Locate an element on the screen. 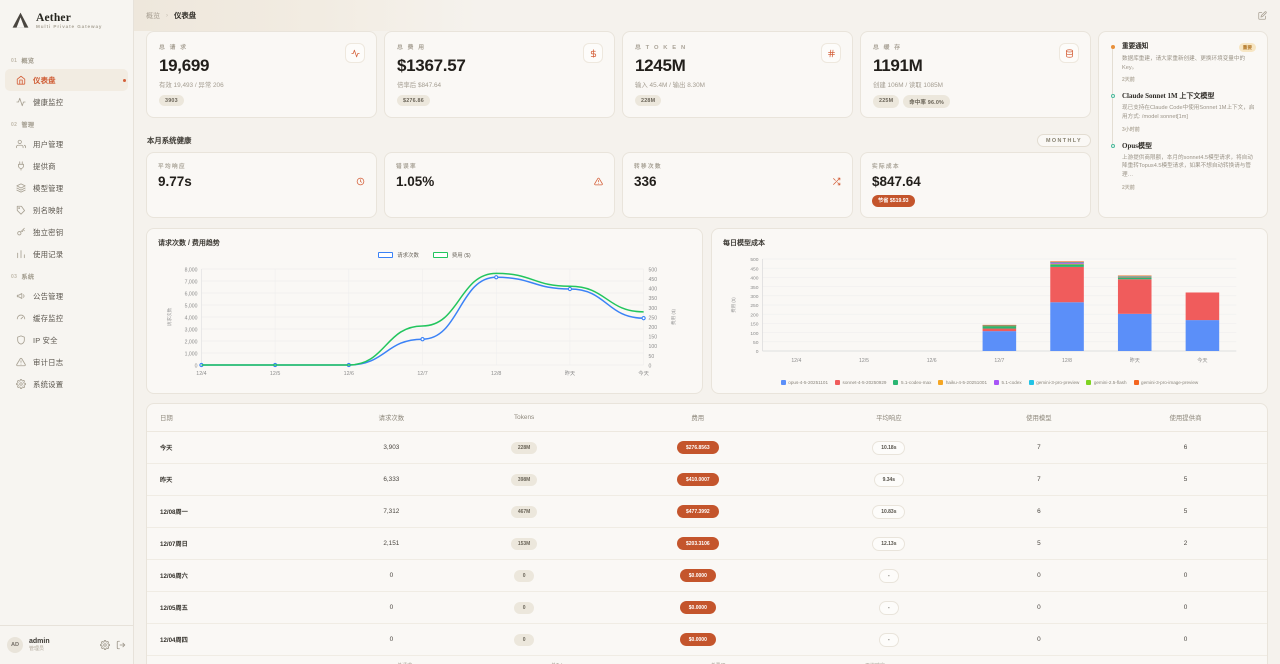 This screenshot has height=664, width=1280. line-chart-title: 请求次数 / 费用趋势 is located at coordinates (189, 243).